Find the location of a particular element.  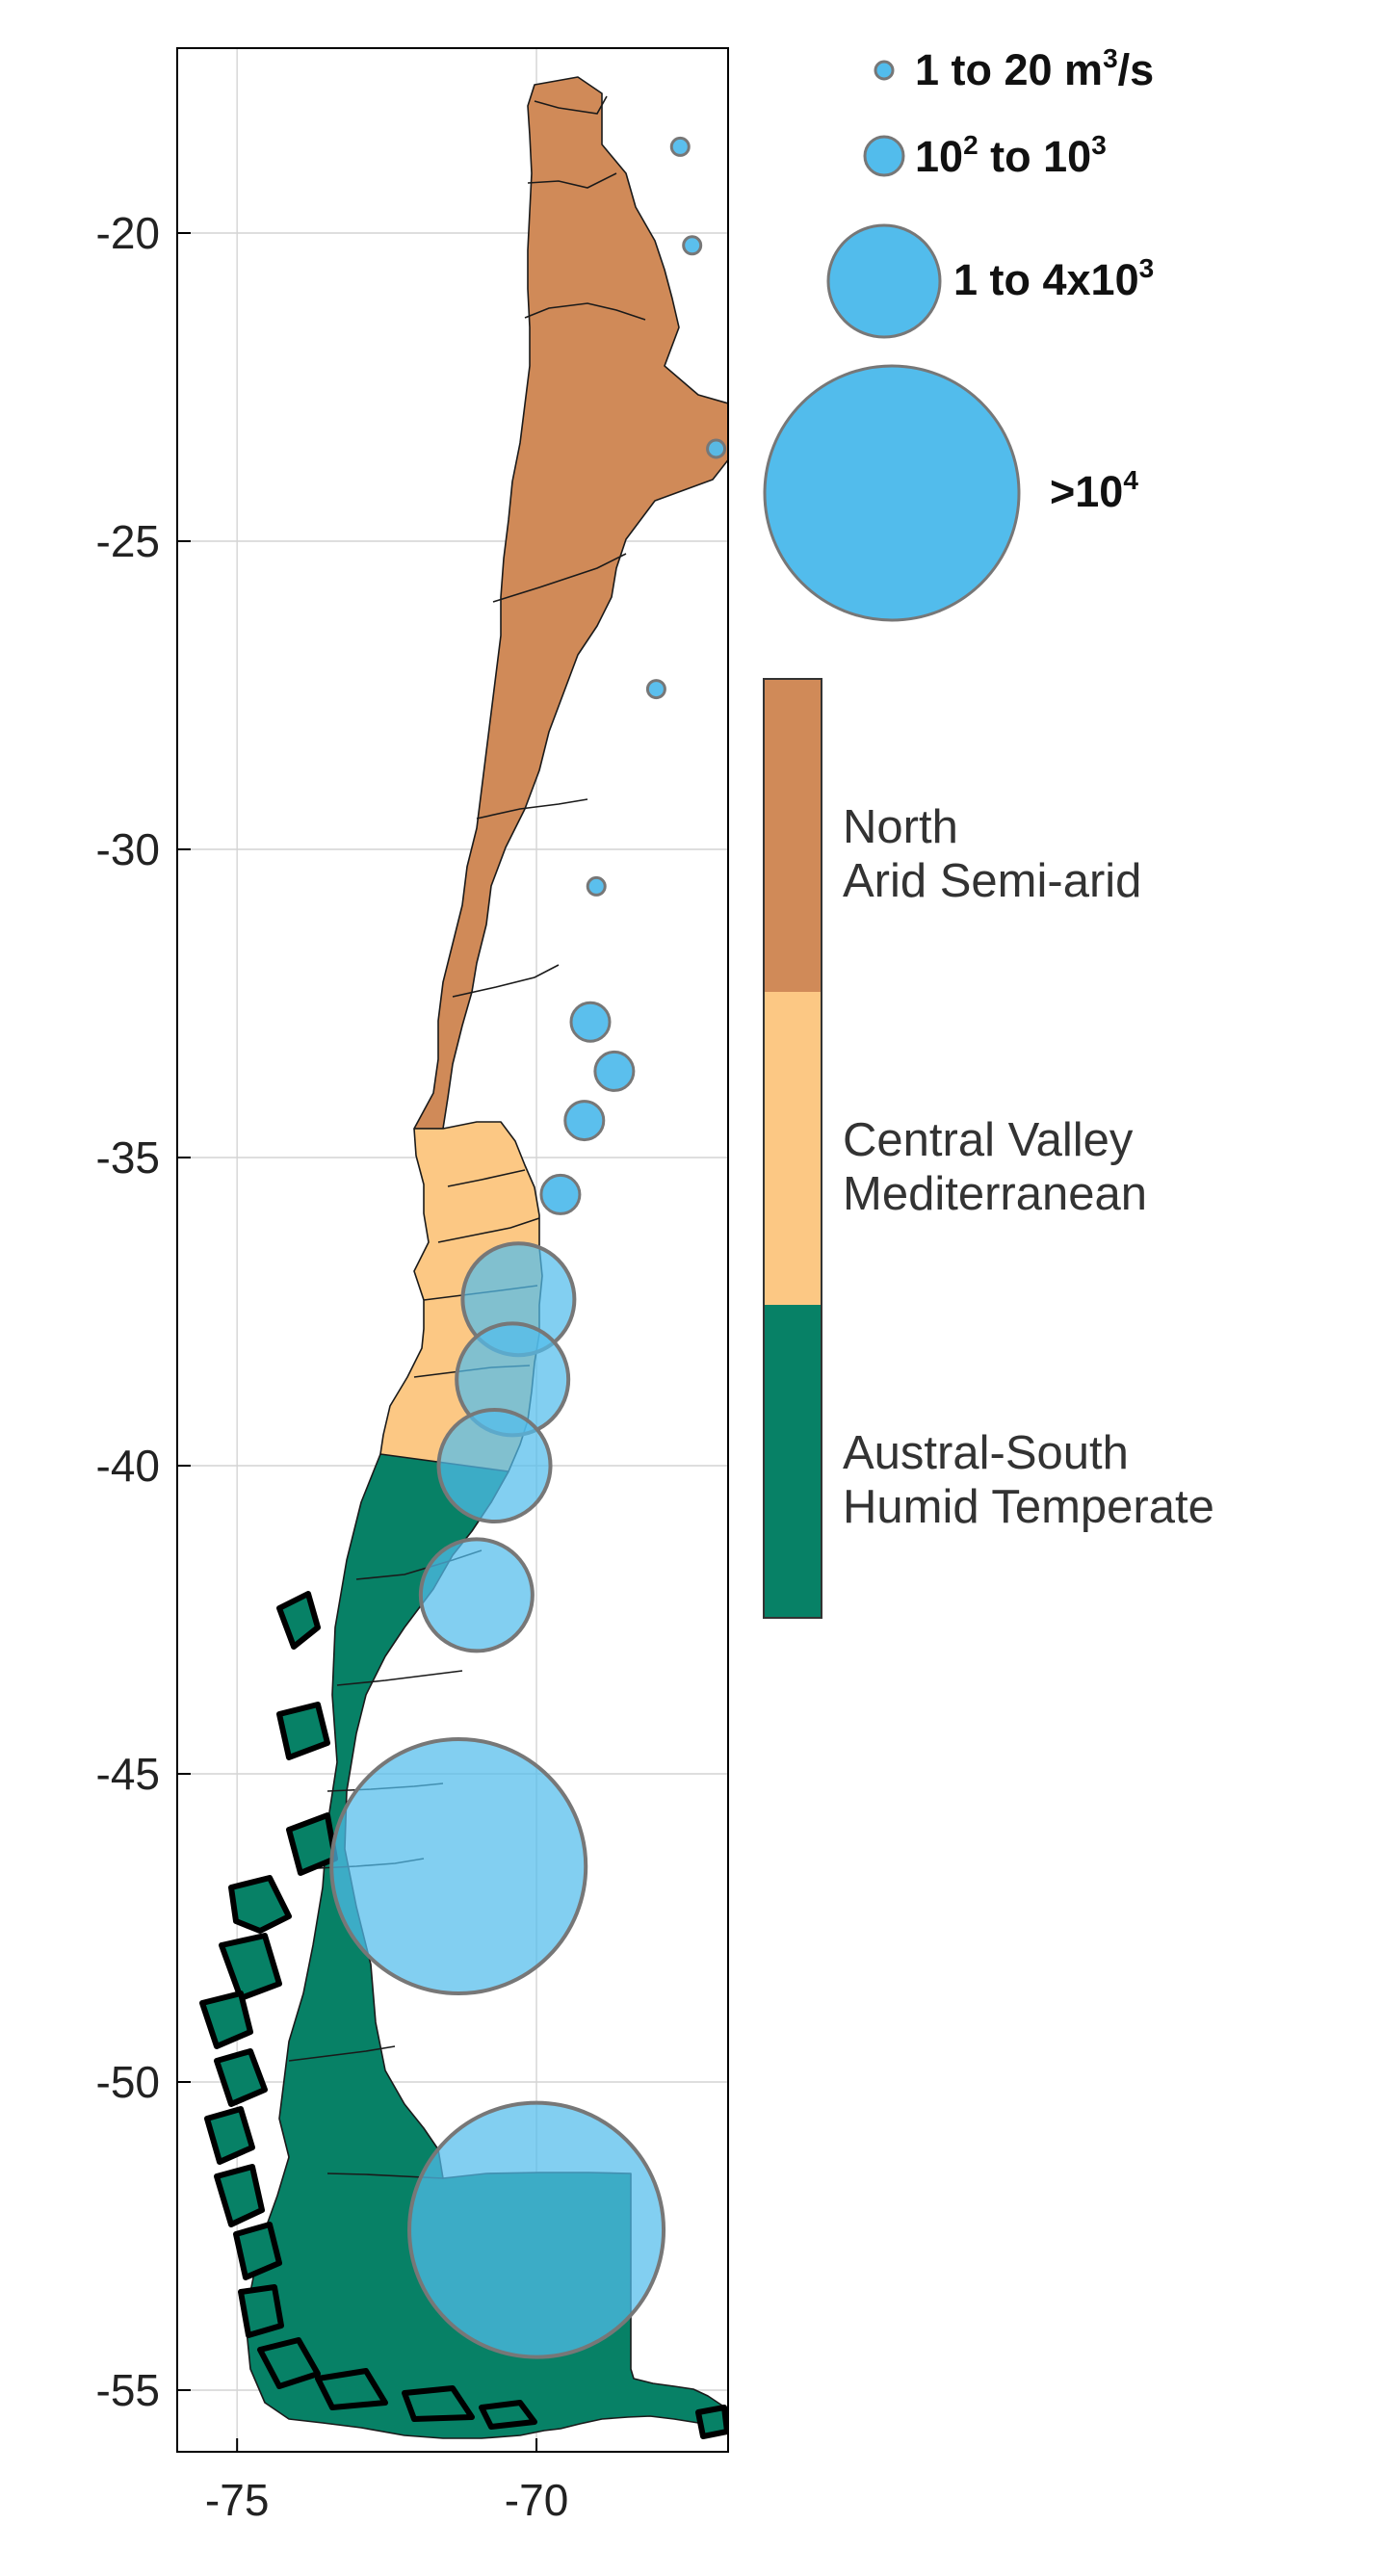

zone-name-label-0: North is located at coordinates (900, 827).